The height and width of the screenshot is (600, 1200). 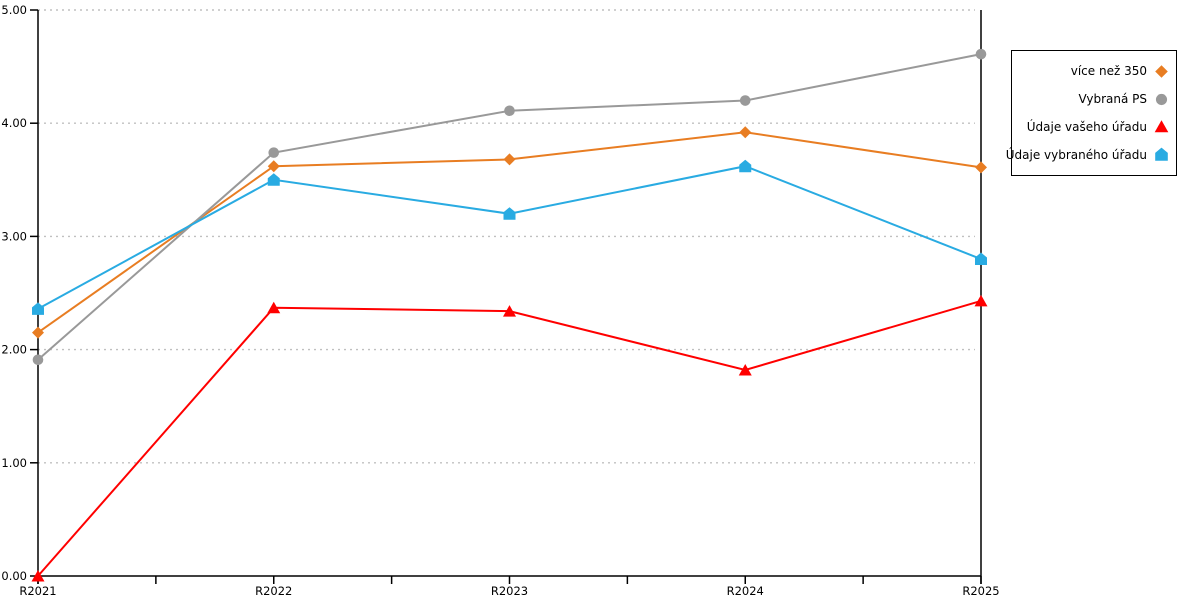 What do you see at coordinates (273, 591) in the screenshot?
I see `x-tick-label: R2022` at bounding box center [273, 591].